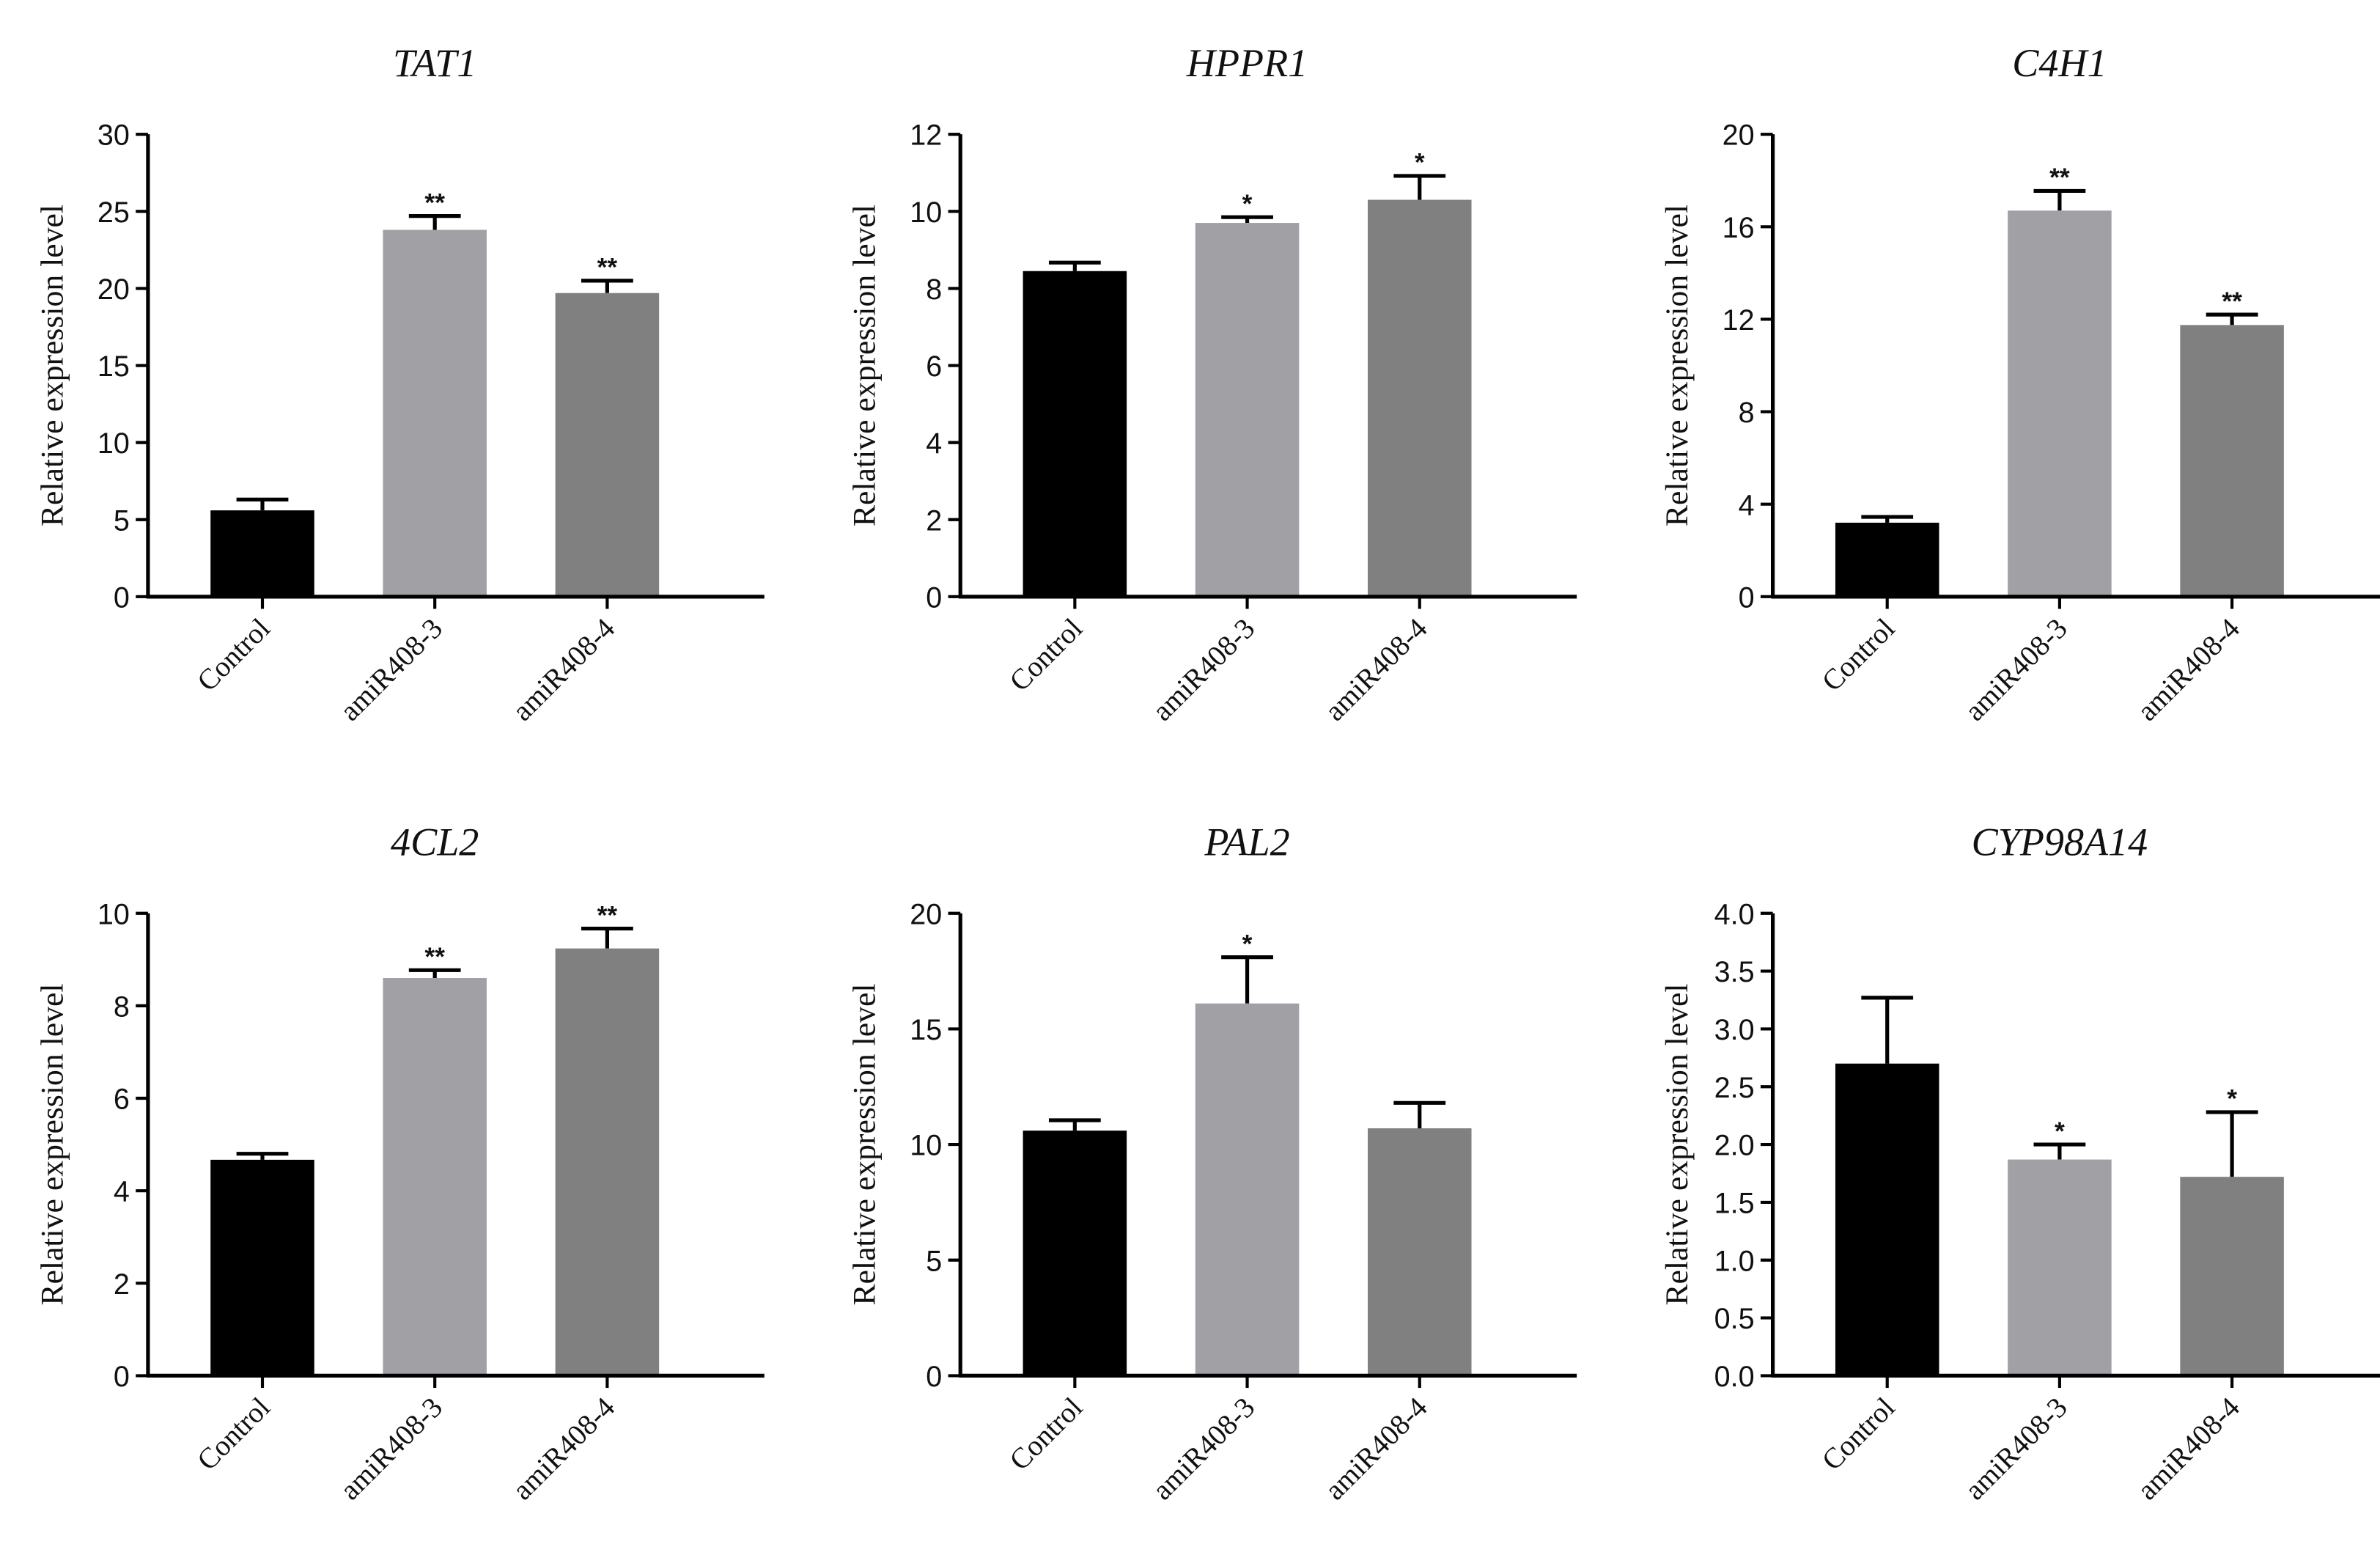 This screenshot has height=1555, width=2380. What do you see at coordinates (1734, 914) in the screenshot?
I see `y-tick-label: 4.0` at bounding box center [1734, 914].